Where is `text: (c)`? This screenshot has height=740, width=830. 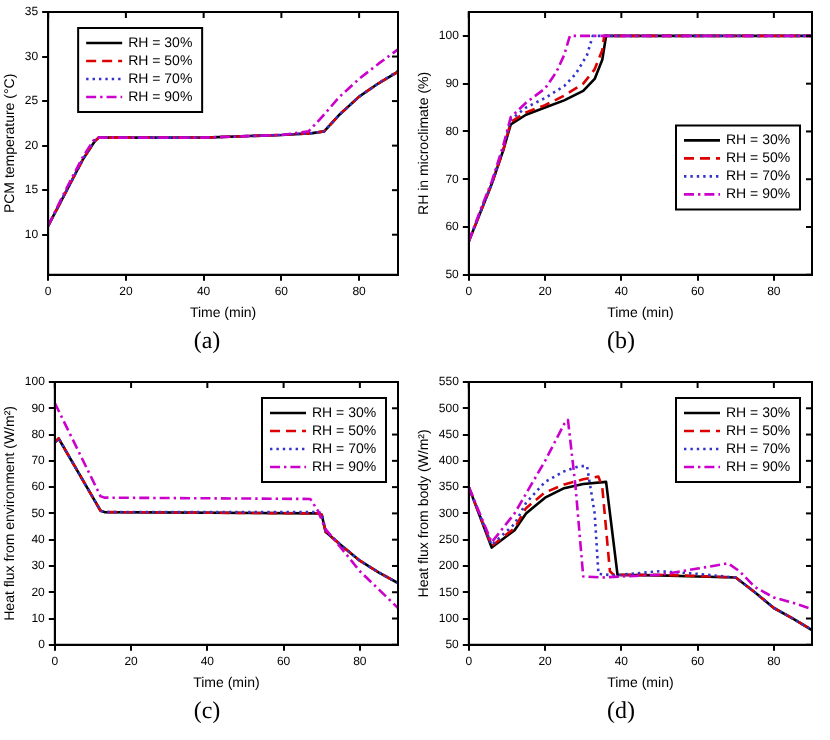
text: (c) is located at coordinates (207, 711).